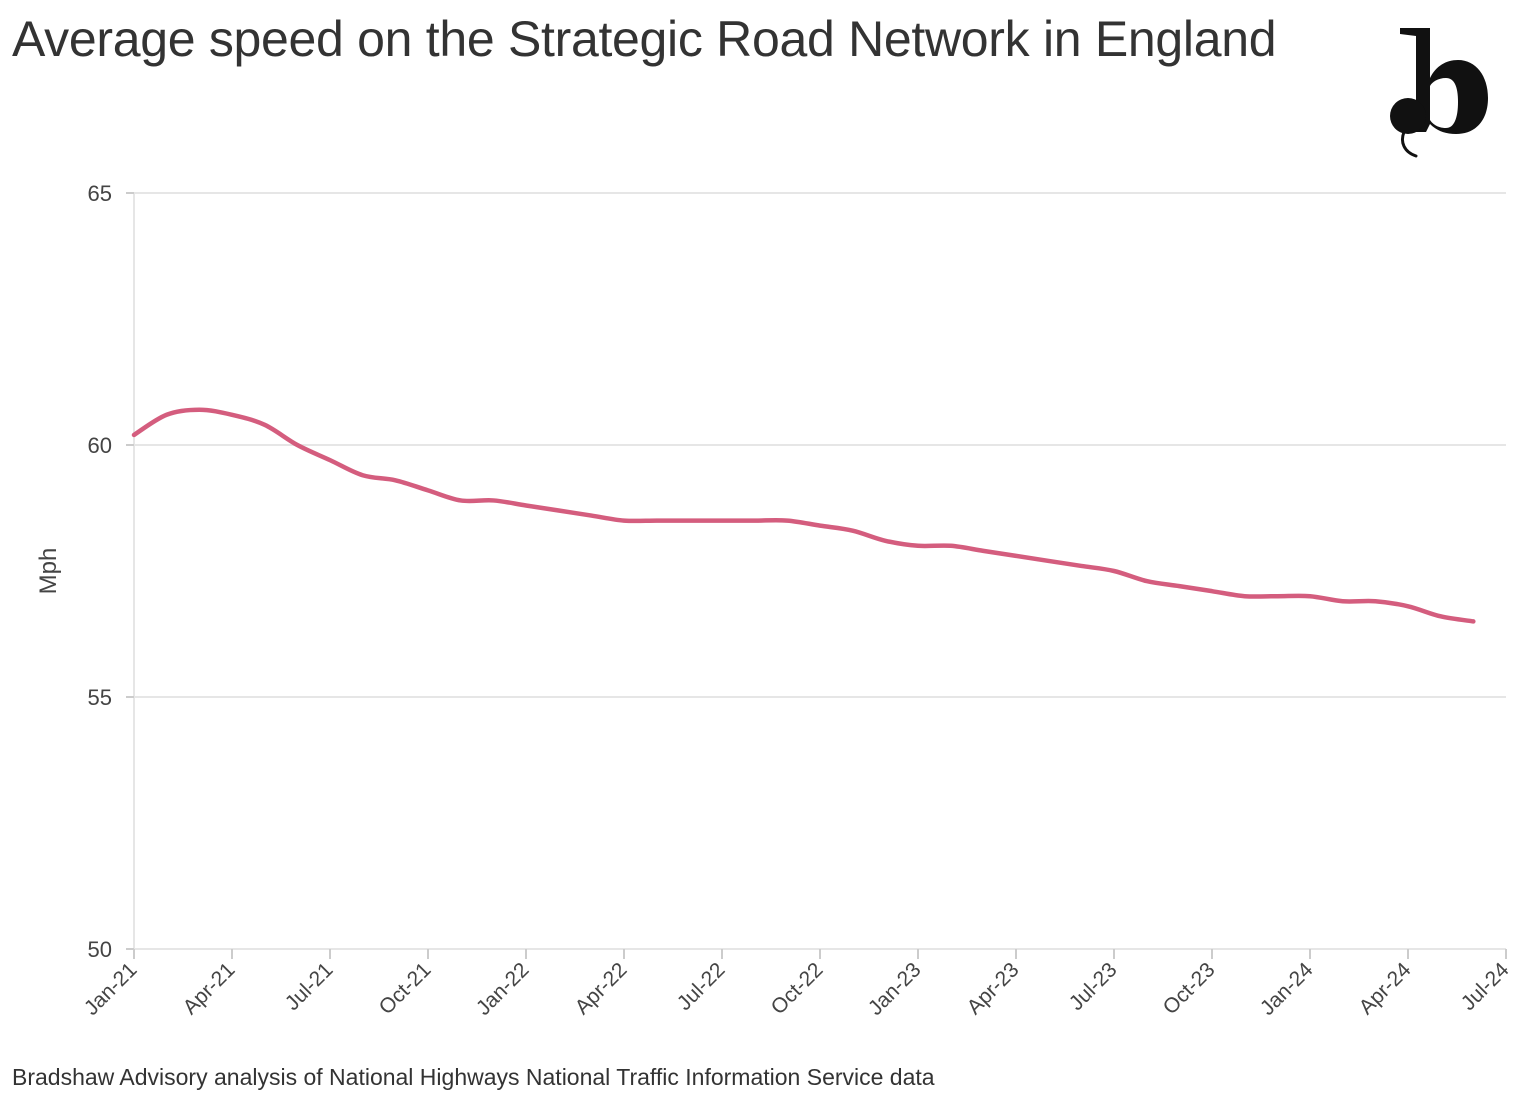 This screenshot has height=1100, width=1538. I want to click on publisher-b-logo-icon, so click(1439, 93).